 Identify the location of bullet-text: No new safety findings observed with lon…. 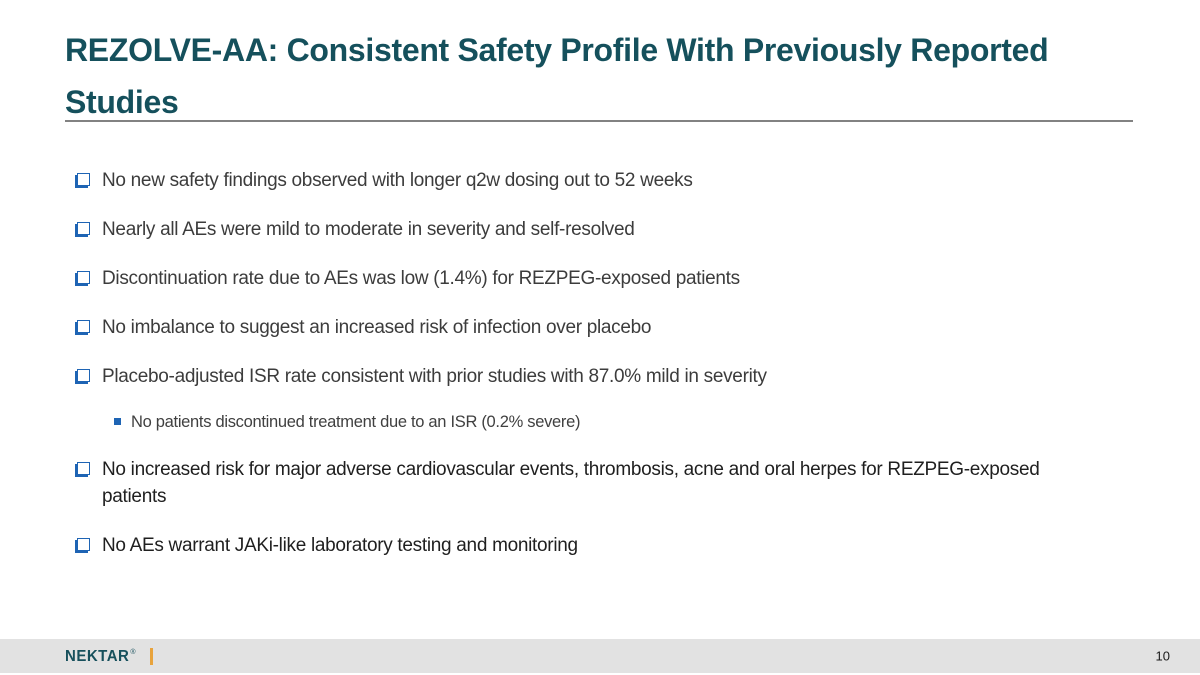
(397, 180).